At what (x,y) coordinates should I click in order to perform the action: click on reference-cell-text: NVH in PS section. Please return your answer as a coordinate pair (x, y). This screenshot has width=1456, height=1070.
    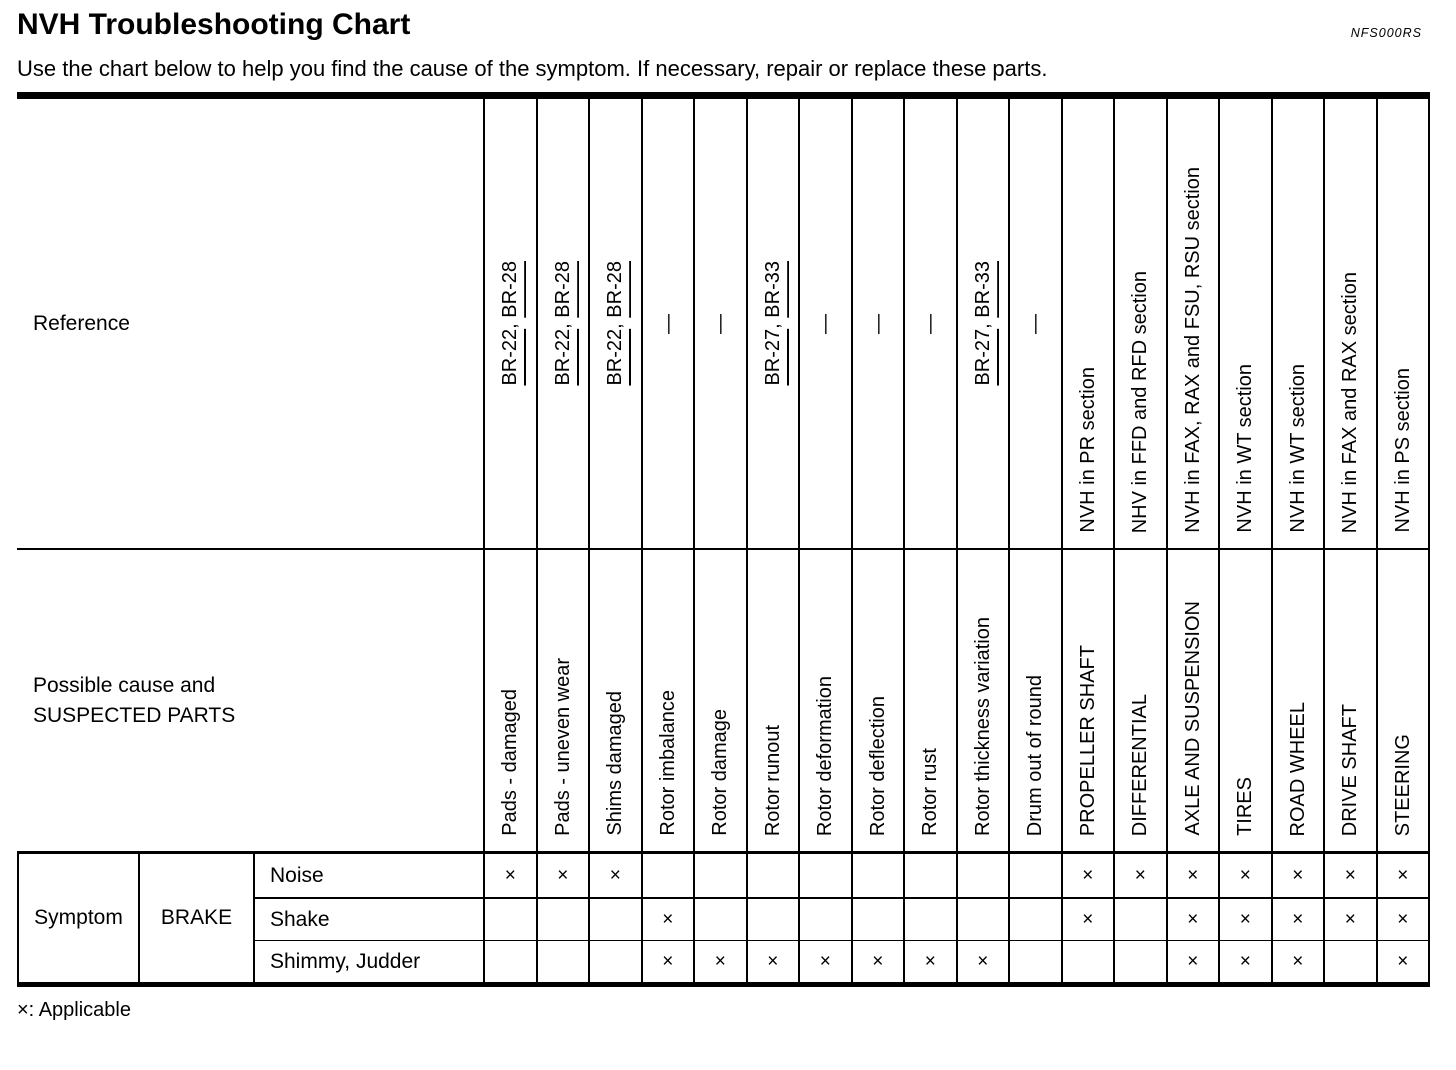
    Looking at the image, I should click on (1402, 450).